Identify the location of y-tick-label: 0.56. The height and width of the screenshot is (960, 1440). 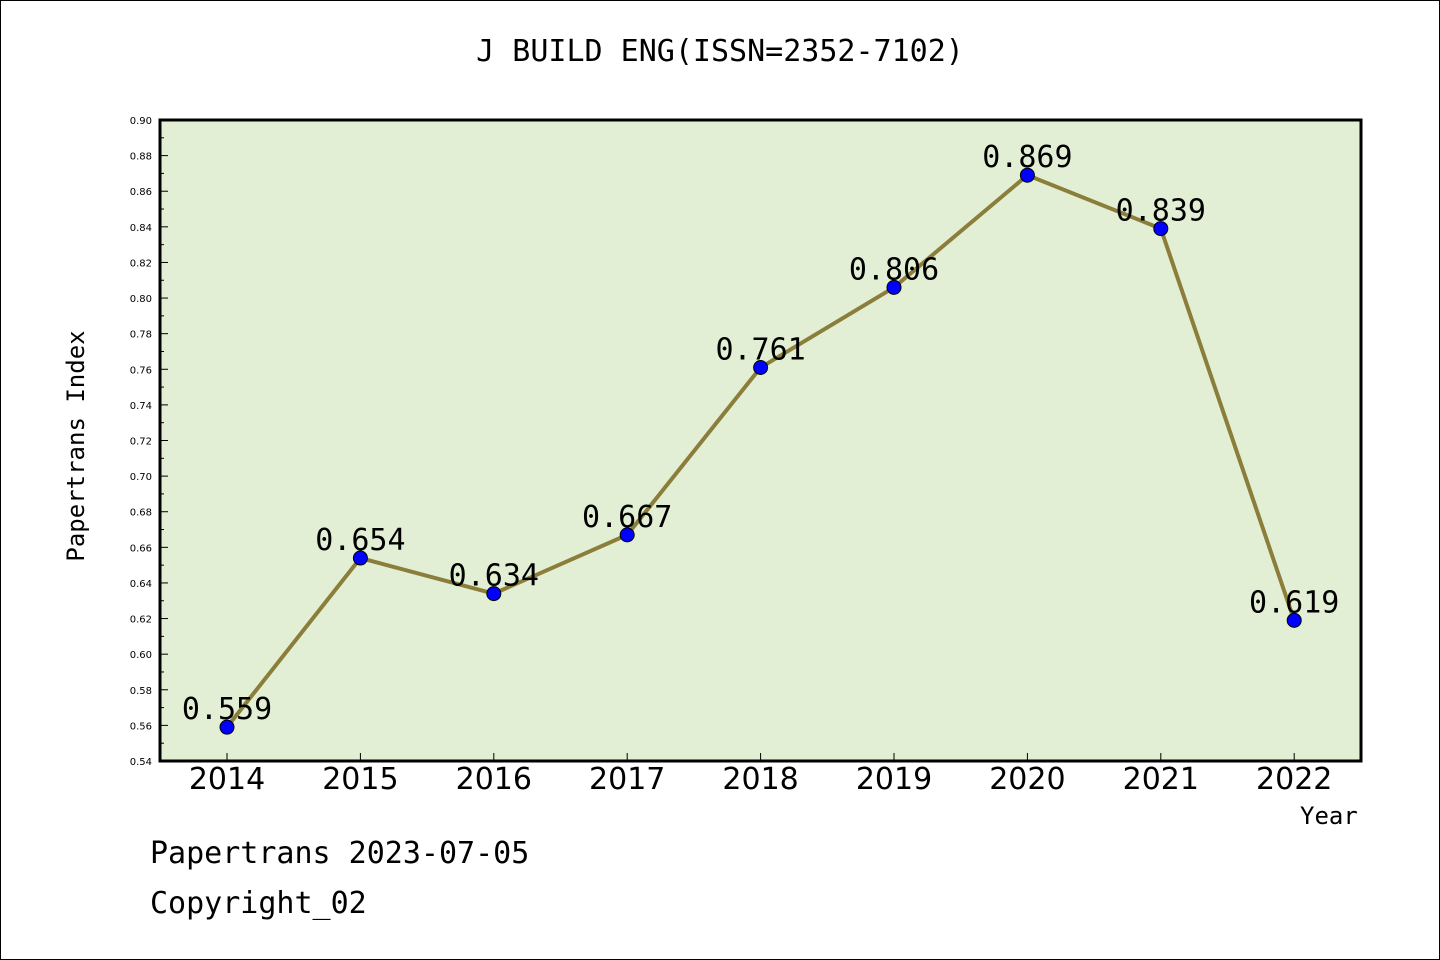
(141, 726).